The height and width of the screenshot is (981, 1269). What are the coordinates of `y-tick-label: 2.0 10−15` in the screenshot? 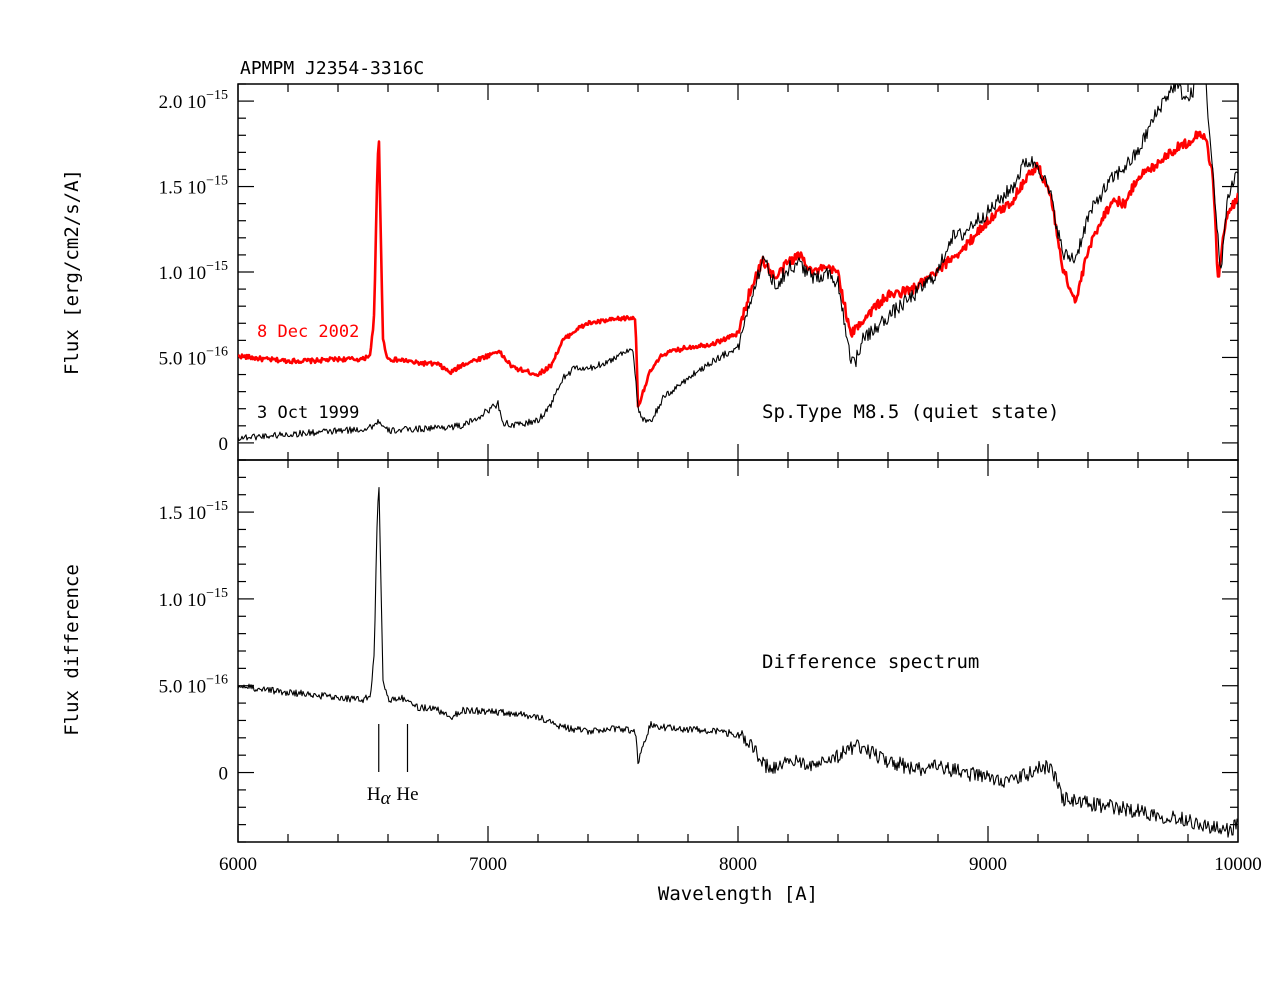 It's located at (193, 100).